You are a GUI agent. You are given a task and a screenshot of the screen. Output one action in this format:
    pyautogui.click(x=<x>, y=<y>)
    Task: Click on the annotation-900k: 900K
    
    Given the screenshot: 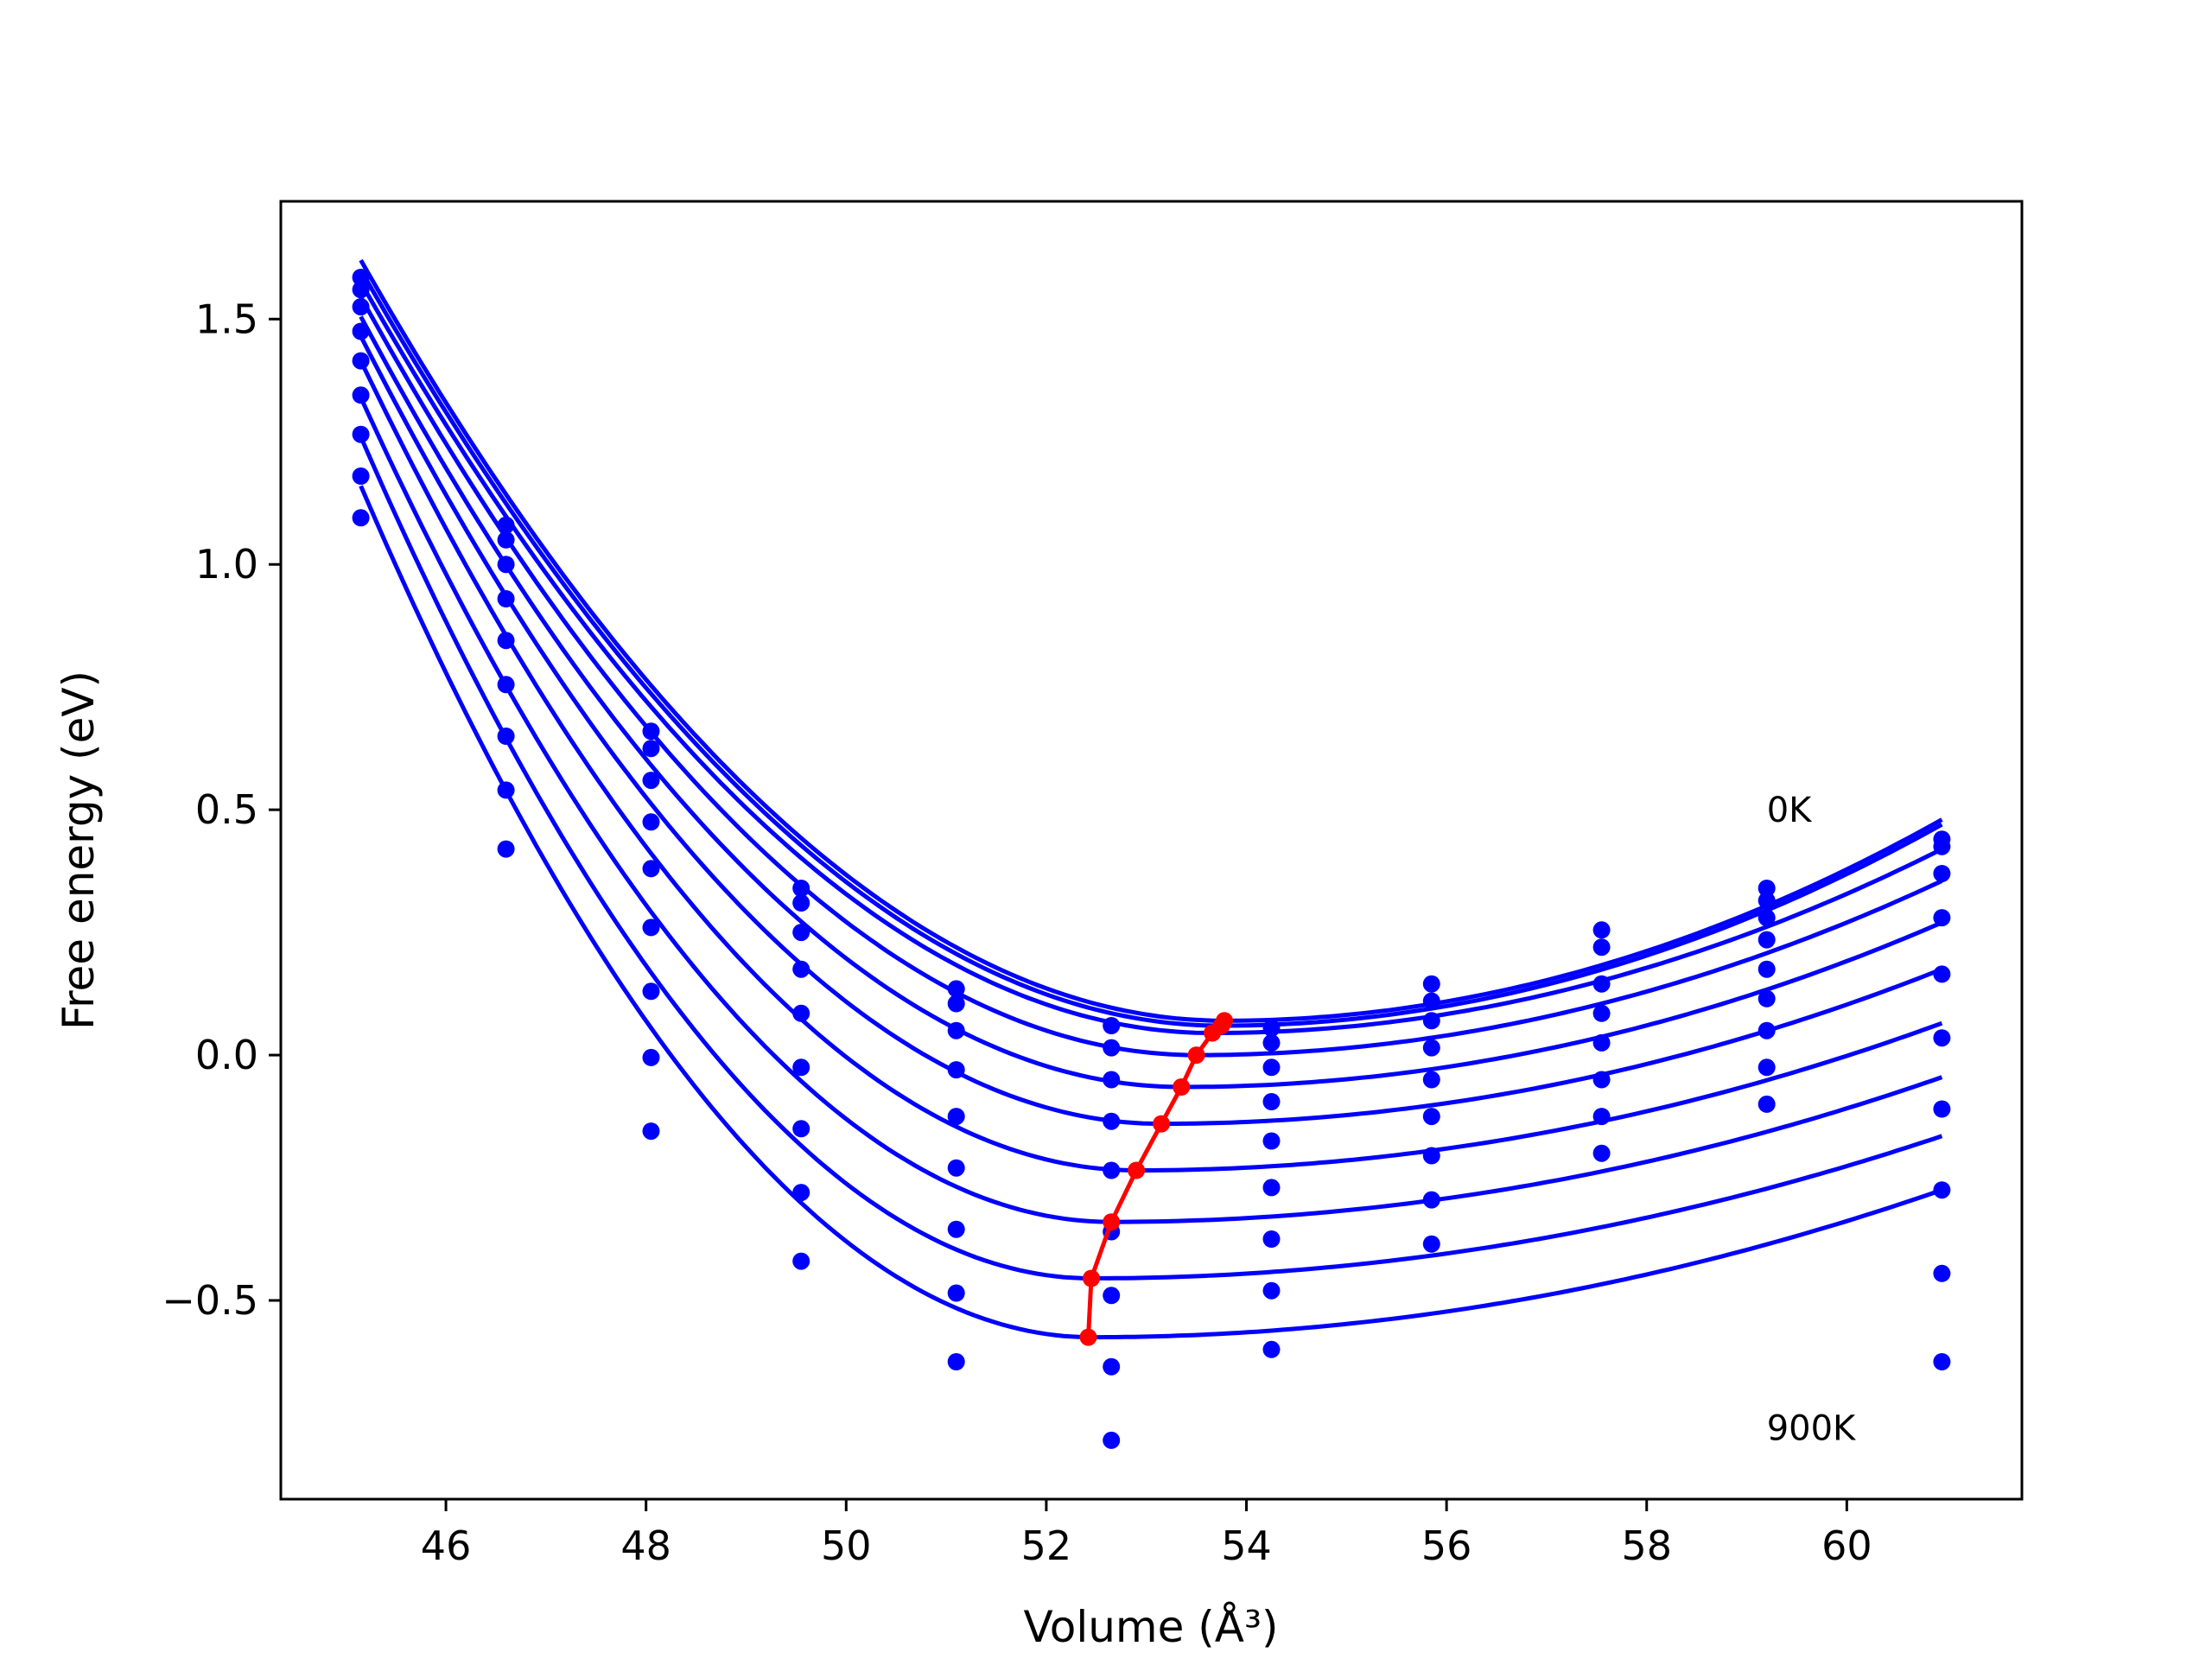 What is the action you would take?
    pyautogui.click(x=1812, y=1429)
    